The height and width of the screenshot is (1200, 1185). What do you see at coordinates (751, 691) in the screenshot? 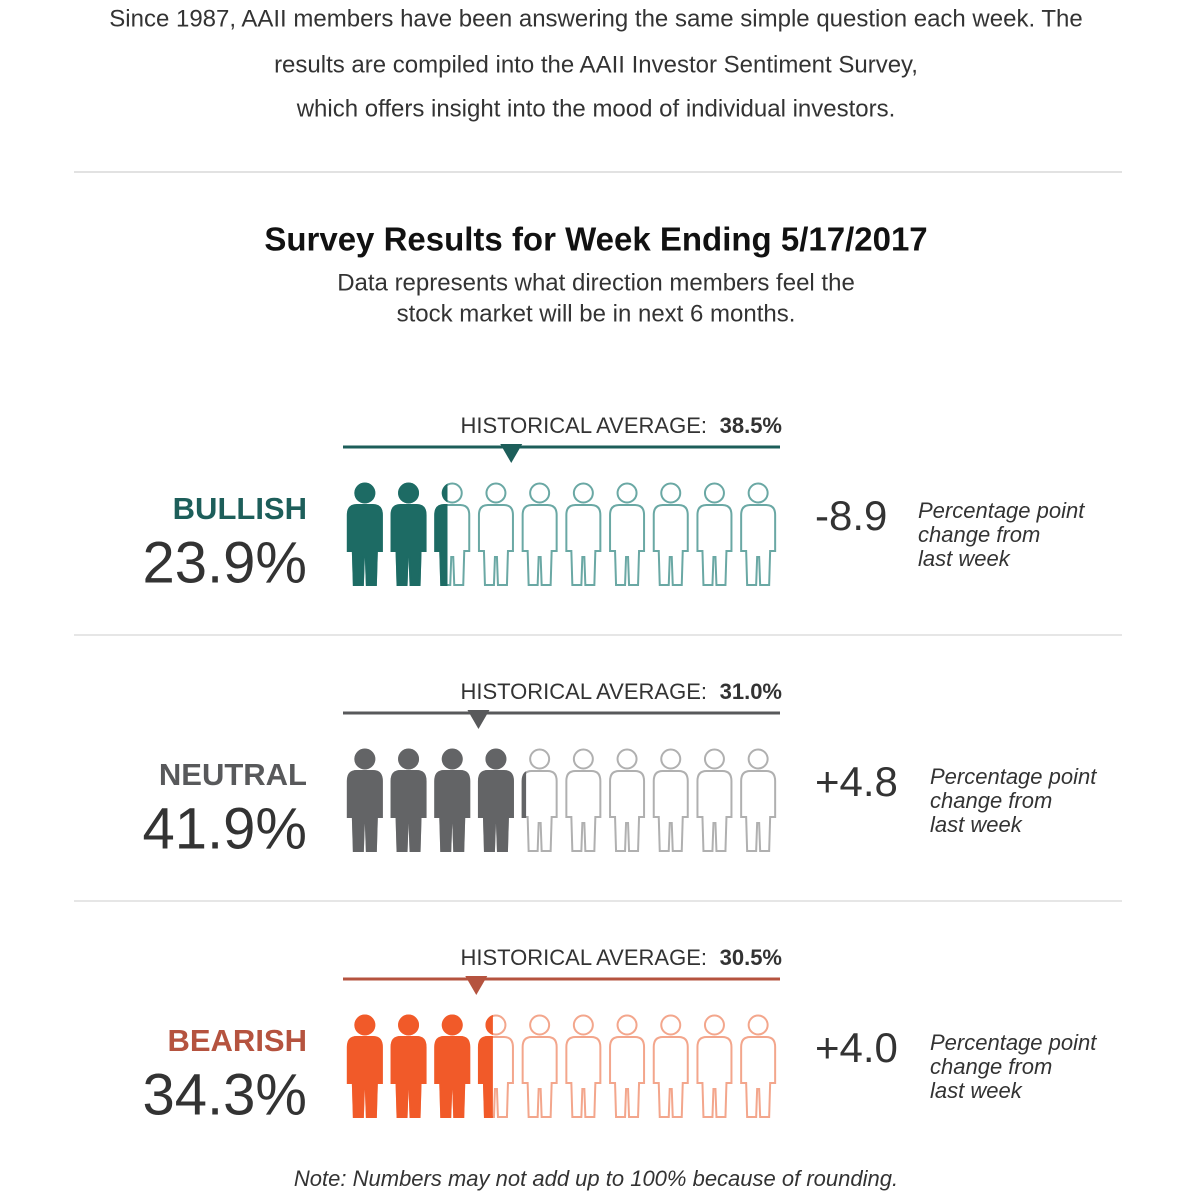
I see `average-value: 31.0%` at bounding box center [751, 691].